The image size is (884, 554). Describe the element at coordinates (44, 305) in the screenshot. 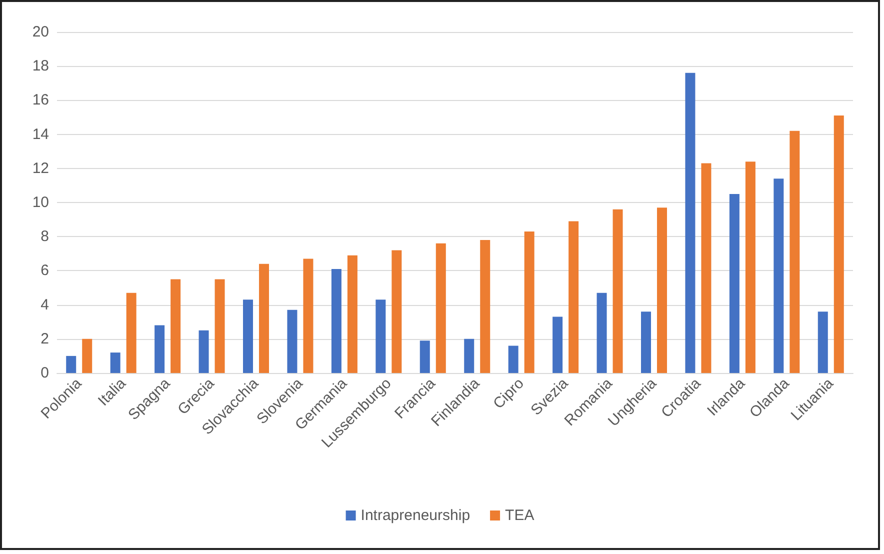

I see `y-tick-label: 4` at that location.